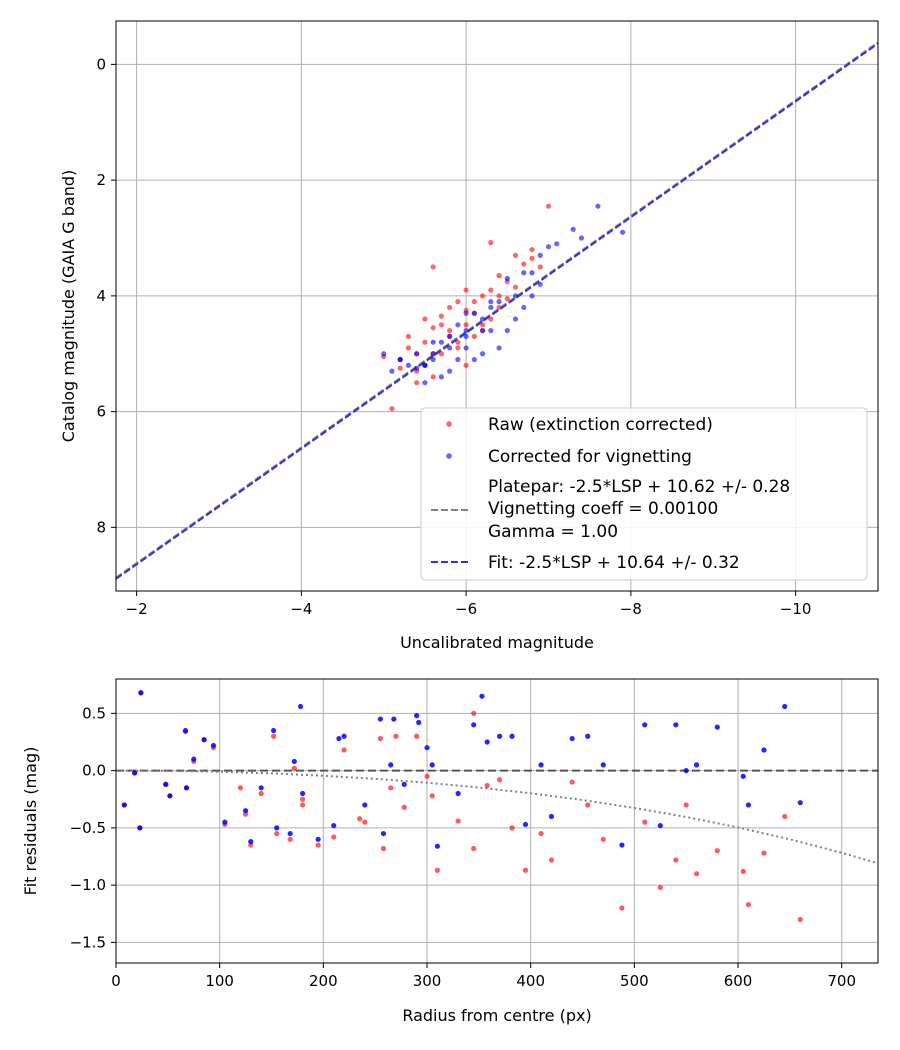  Describe the element at coordinates (449, 424) in the screenshot. I see `legend-marker-raw` at that location.